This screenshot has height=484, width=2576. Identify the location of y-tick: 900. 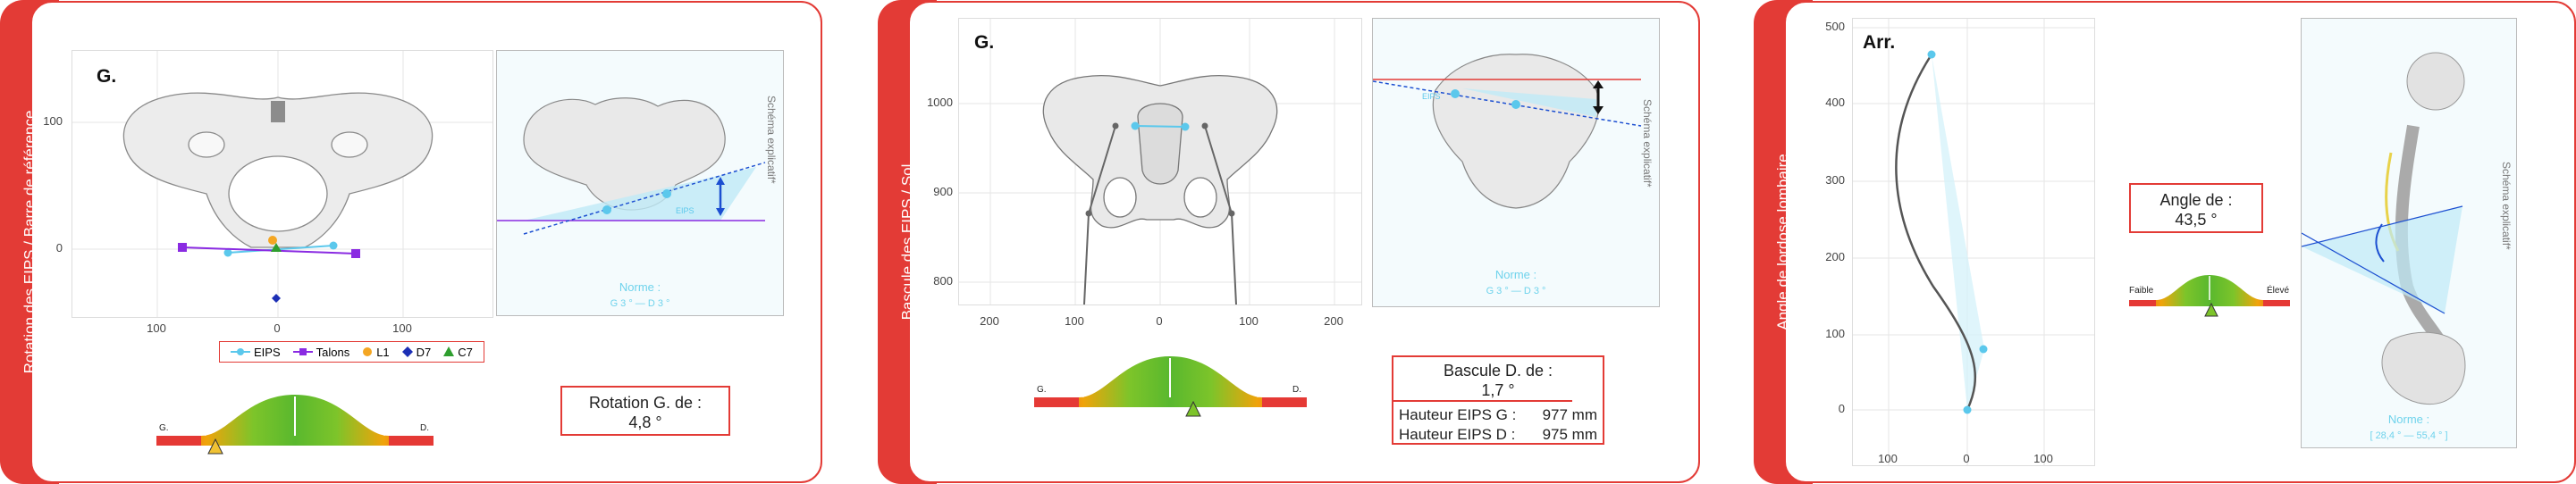
(943, 191).